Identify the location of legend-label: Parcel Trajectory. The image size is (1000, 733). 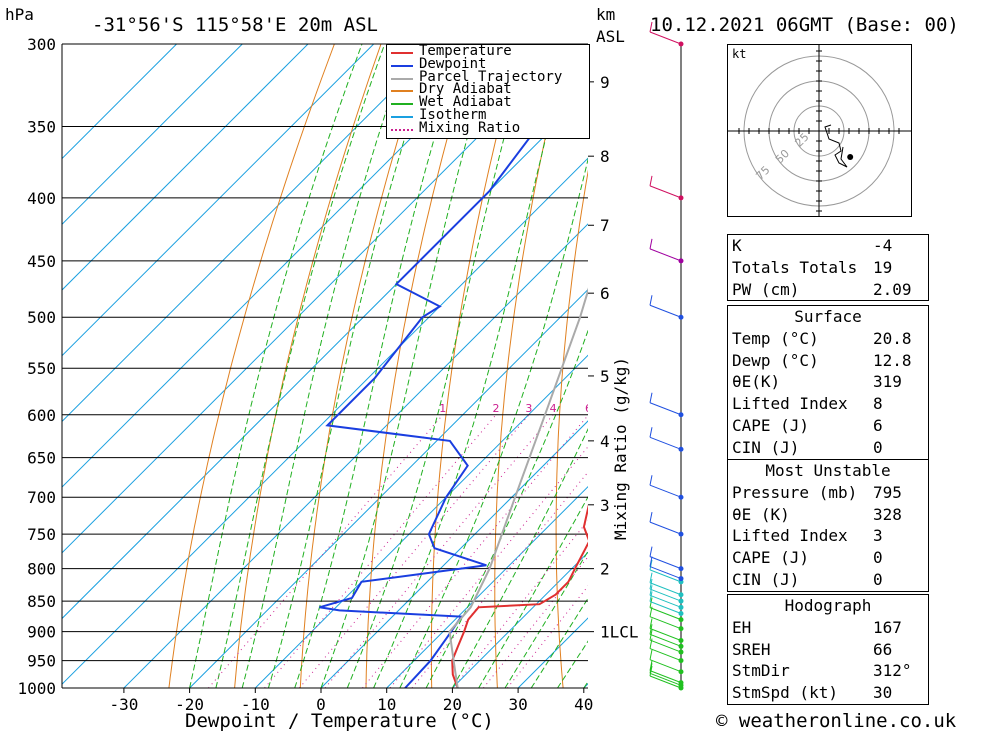
(491, 76).